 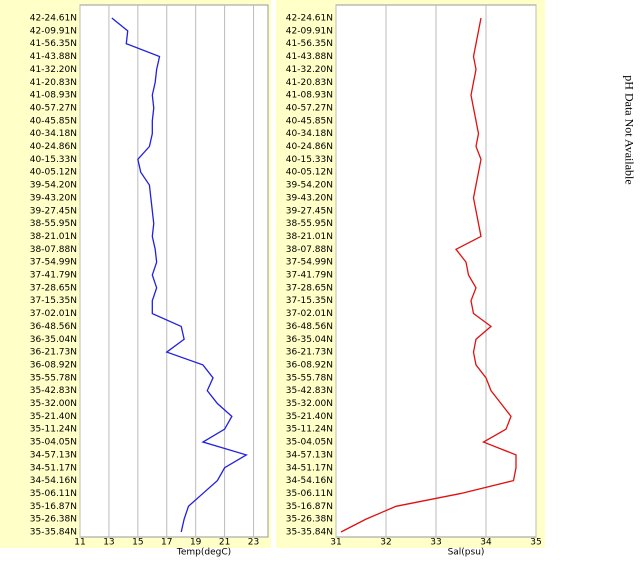 What do you see at coordinates (137, 543) in the screenshot?
I see `x-tick-label: 15` at bounding box center [137, 543].